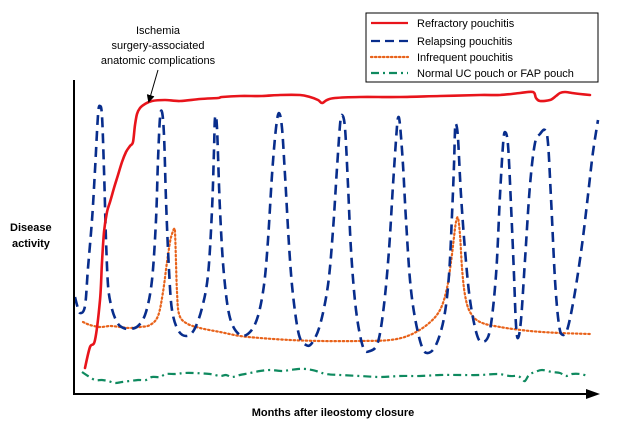  I want to click on legend-label-relapsing: Relapsing pouchitis, so click(465, 42).